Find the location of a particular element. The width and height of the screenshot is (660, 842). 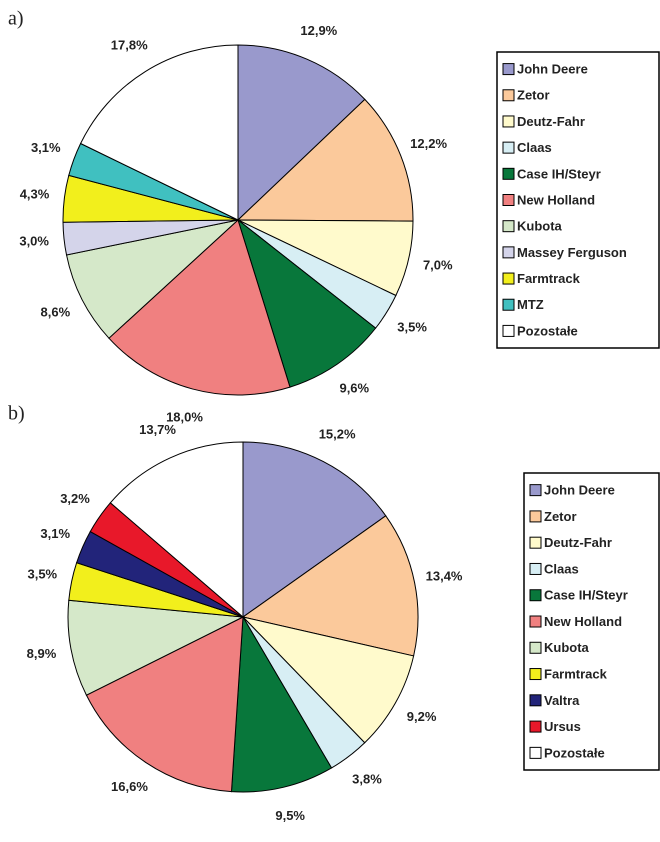

data-label: 18,0% is located at coordinates (184, 416).